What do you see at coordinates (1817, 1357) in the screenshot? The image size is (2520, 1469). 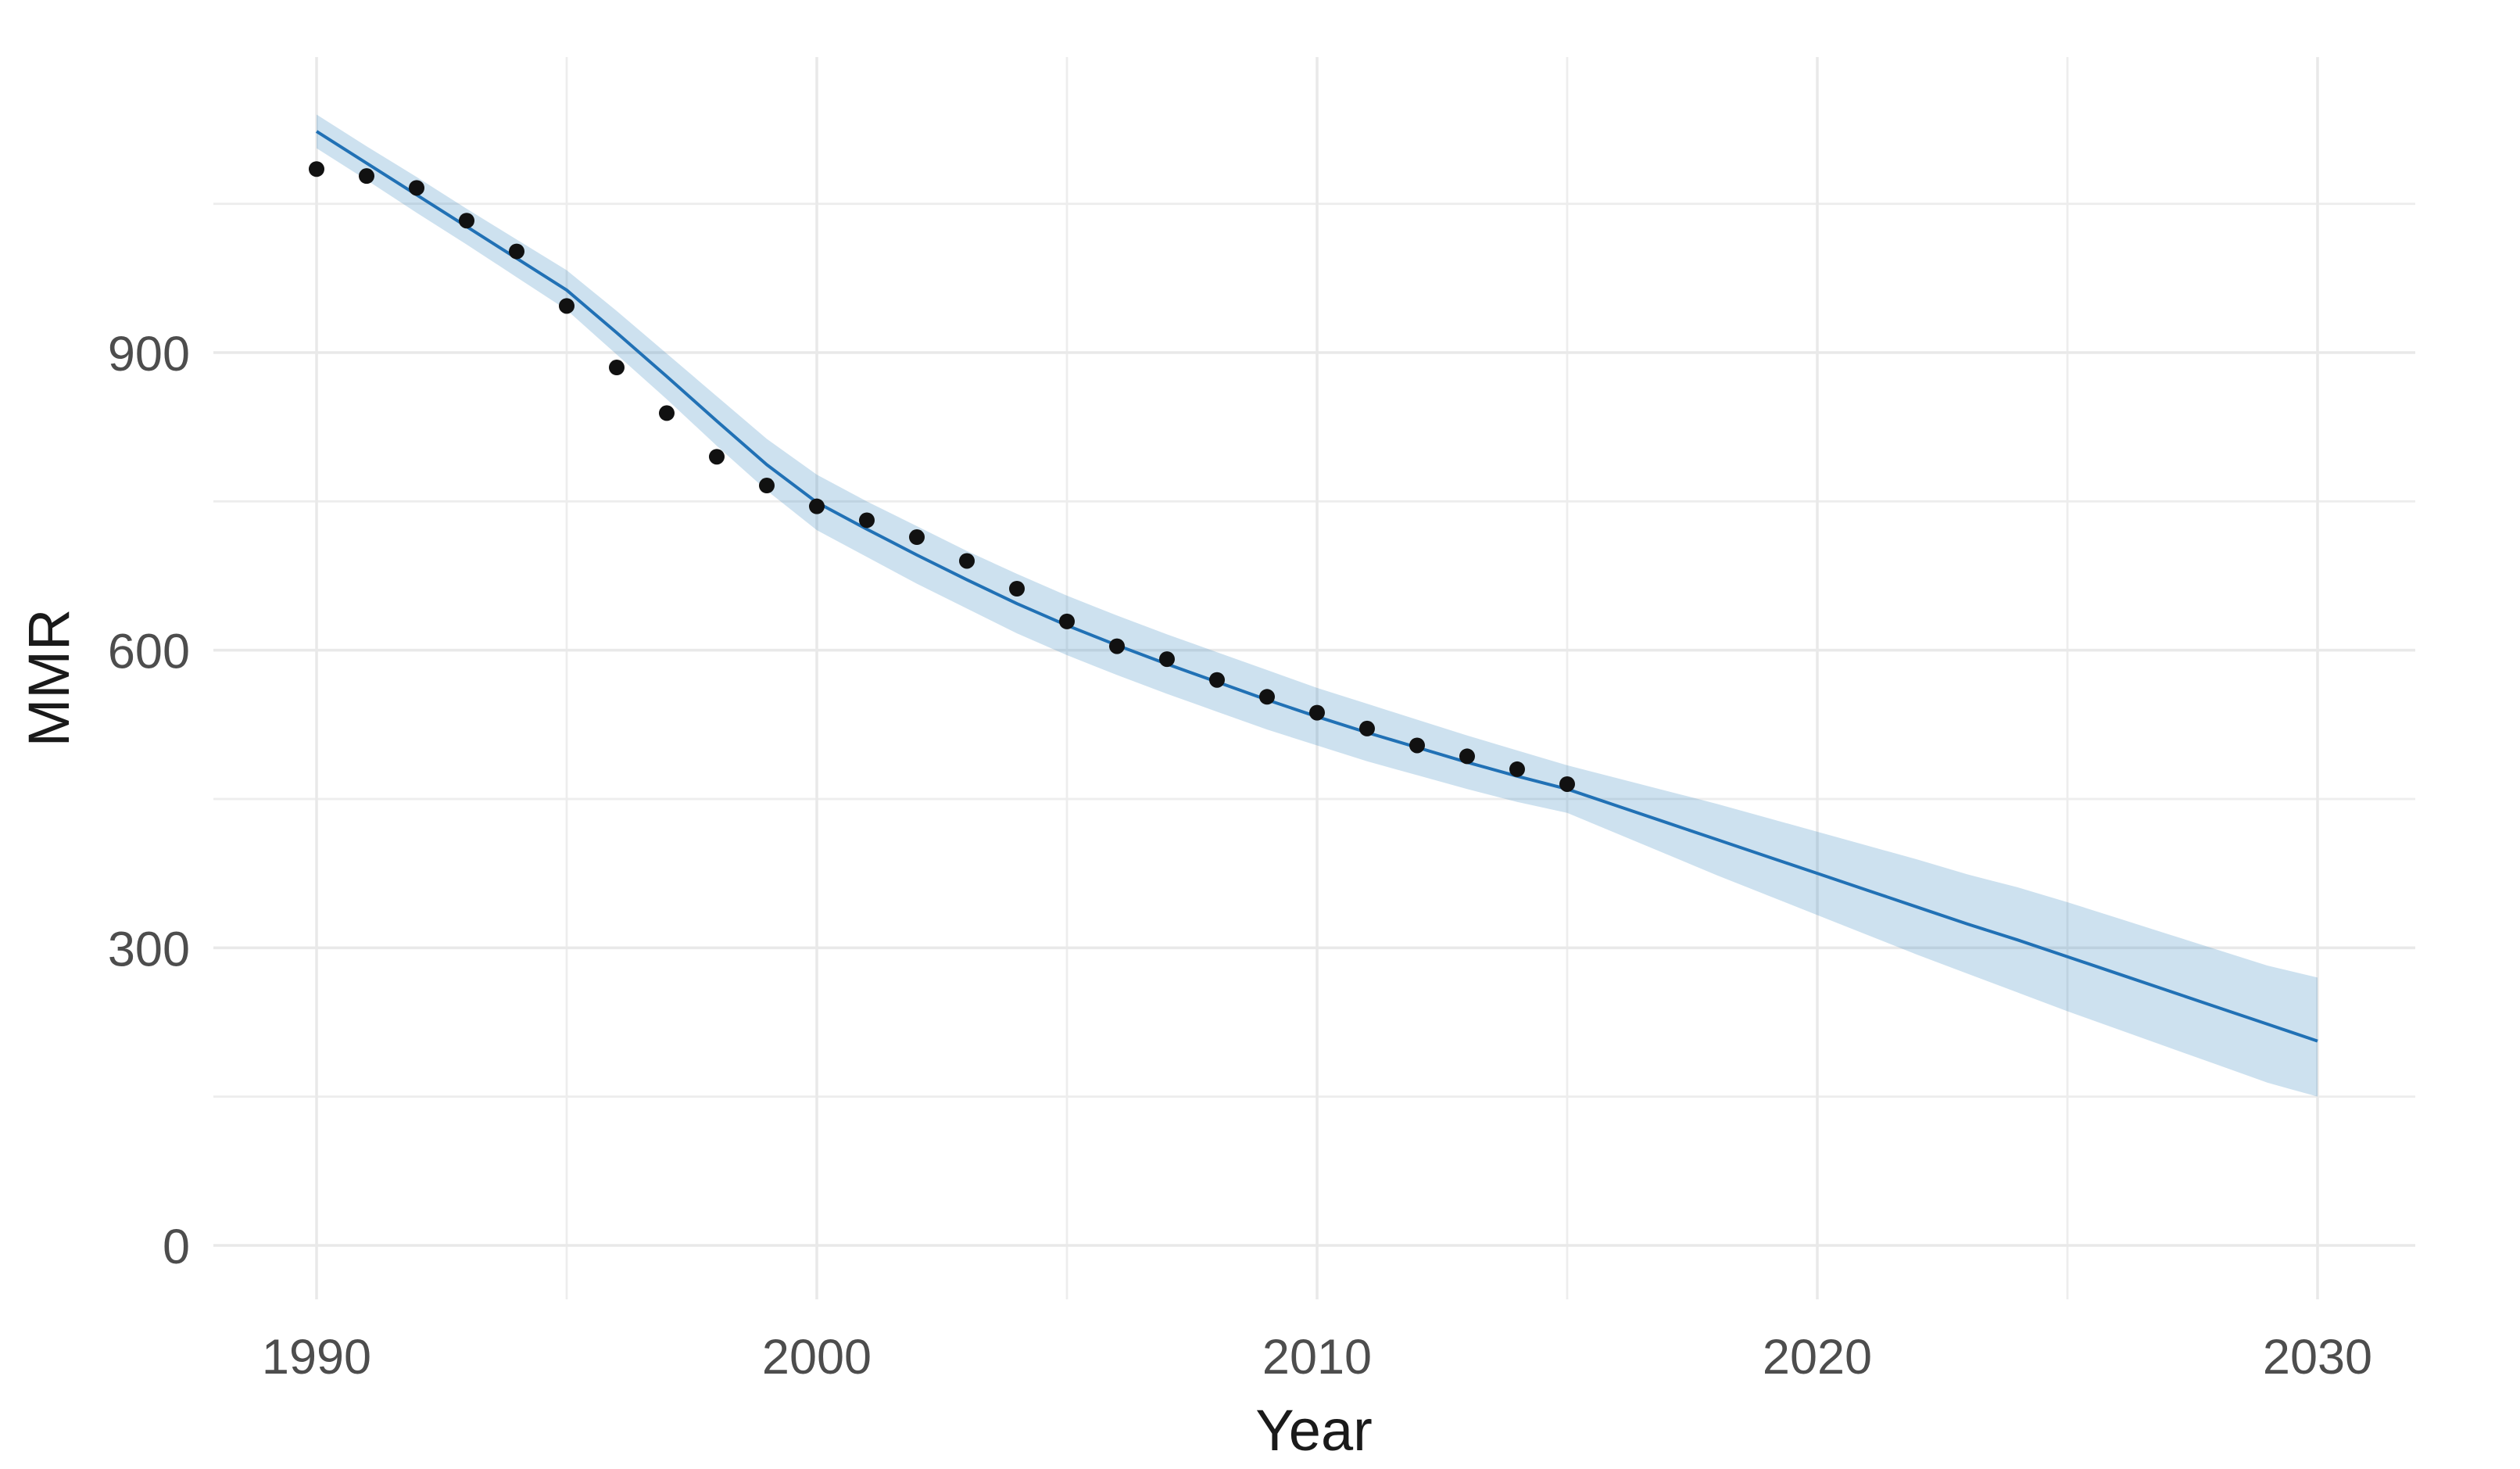 I see `x-tick-label: 2020` at bounding box center [1817, 1357].